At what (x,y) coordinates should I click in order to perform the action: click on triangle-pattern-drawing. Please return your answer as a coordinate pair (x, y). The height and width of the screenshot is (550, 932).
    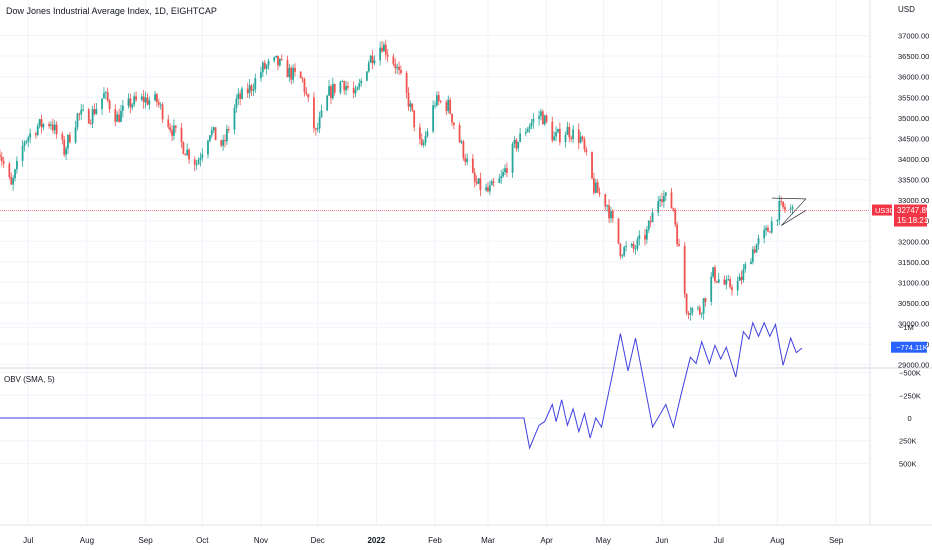
    Looking at the image, I should click on (789, 211).